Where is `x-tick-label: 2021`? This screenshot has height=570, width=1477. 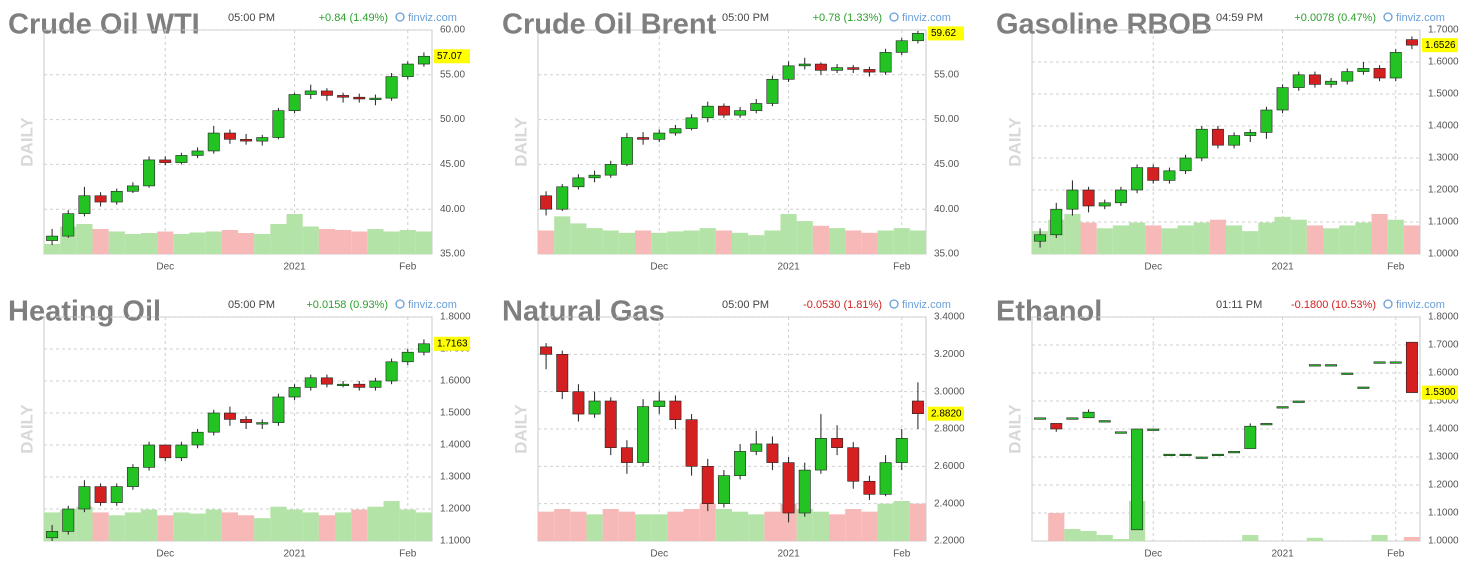 x-tick-label: 2021 is located at coordinates (294, 554).